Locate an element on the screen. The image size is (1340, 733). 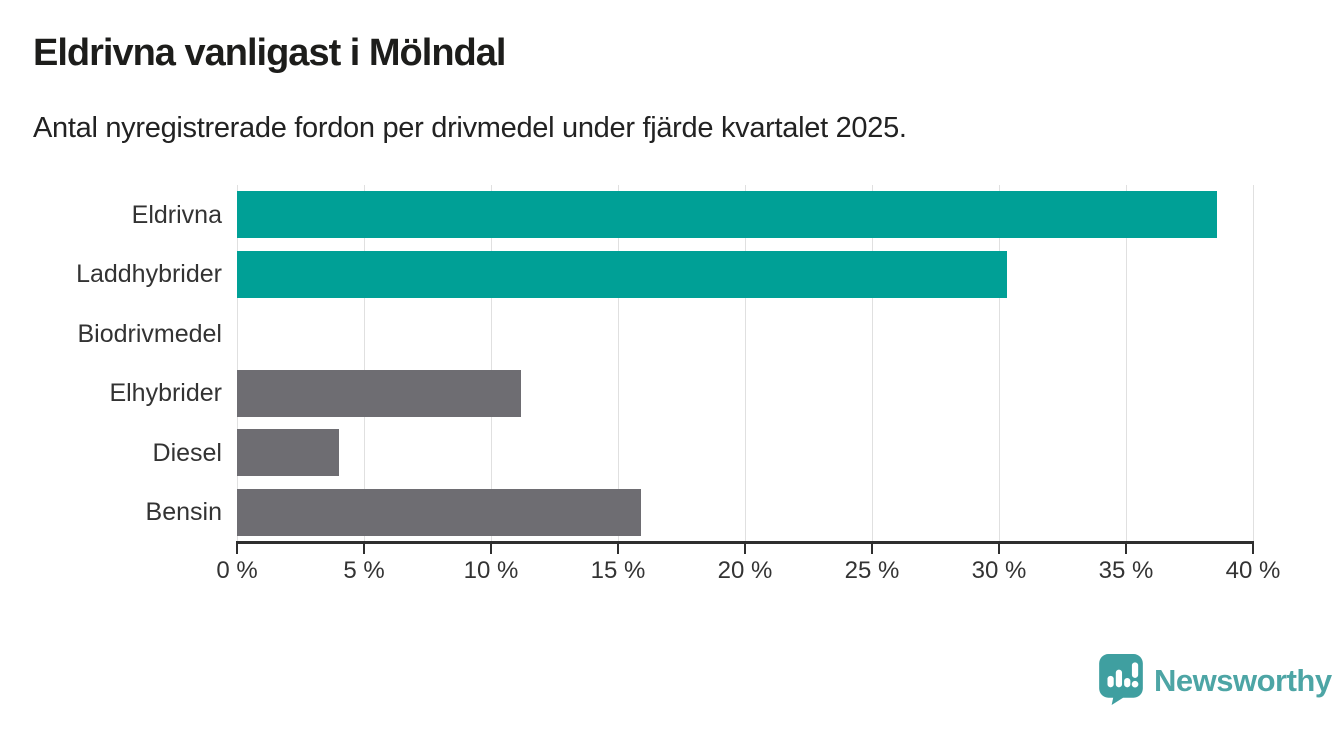
bar-bensin is located at coordinates (439, 512).